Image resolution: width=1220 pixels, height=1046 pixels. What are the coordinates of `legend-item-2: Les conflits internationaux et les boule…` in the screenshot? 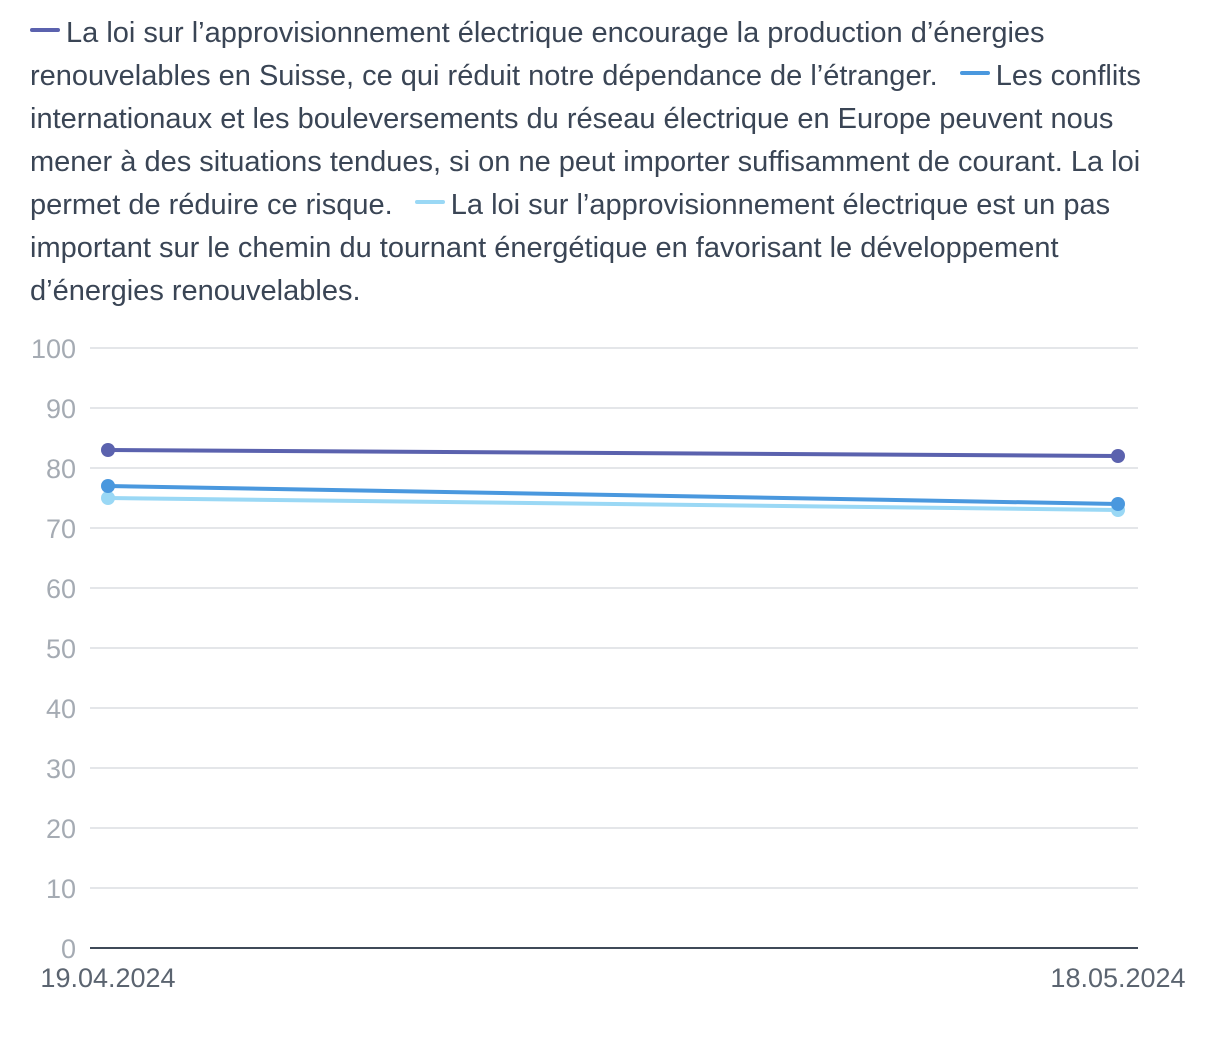 It's located at (585, 140).